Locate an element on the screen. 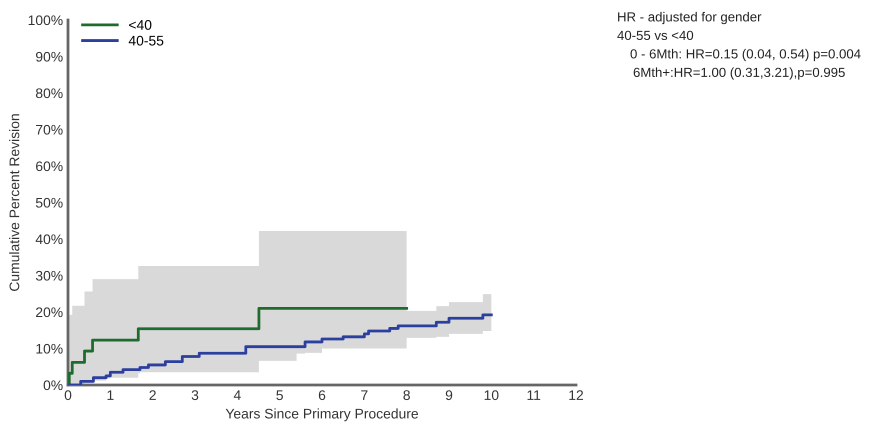  text: 0 - 6Mth: HR=0.15 (0.04, 0.54) p=0.004 is located at coordinates (745, 55).